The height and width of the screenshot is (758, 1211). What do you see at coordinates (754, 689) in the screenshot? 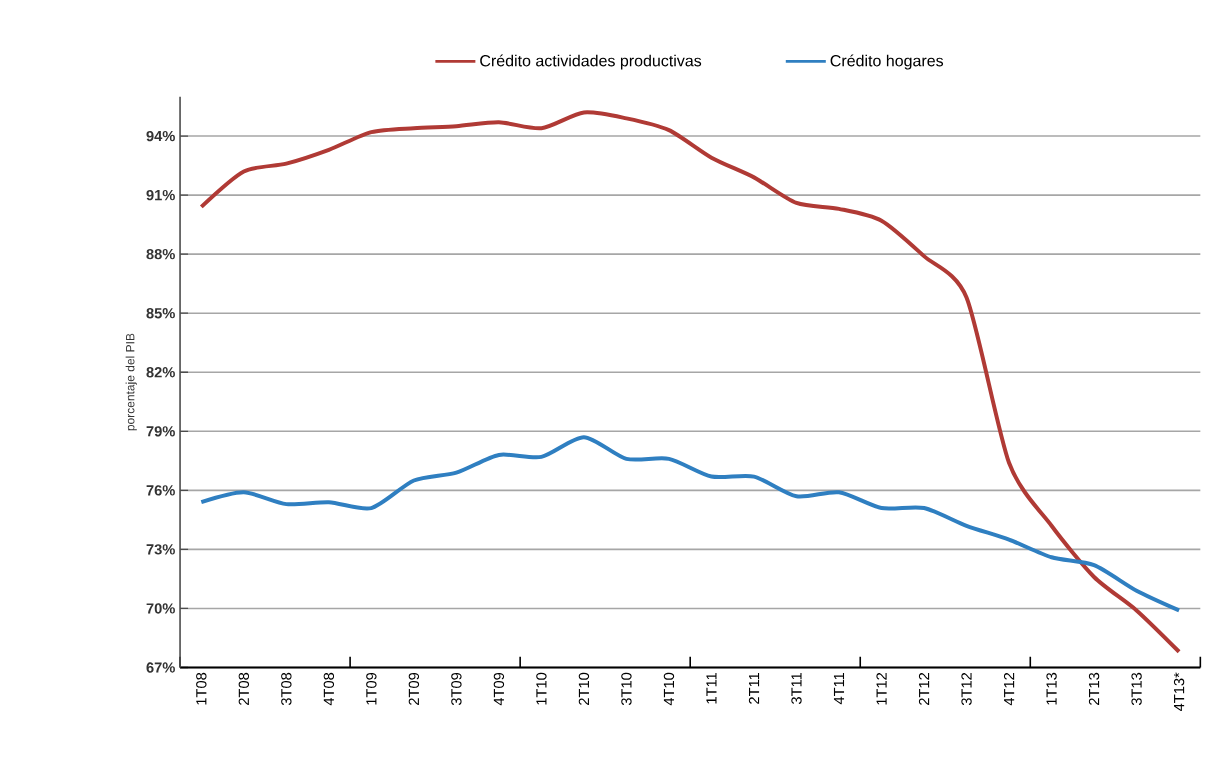
I see `x-tick-label: 2T11` at bounding box center [754, 689].